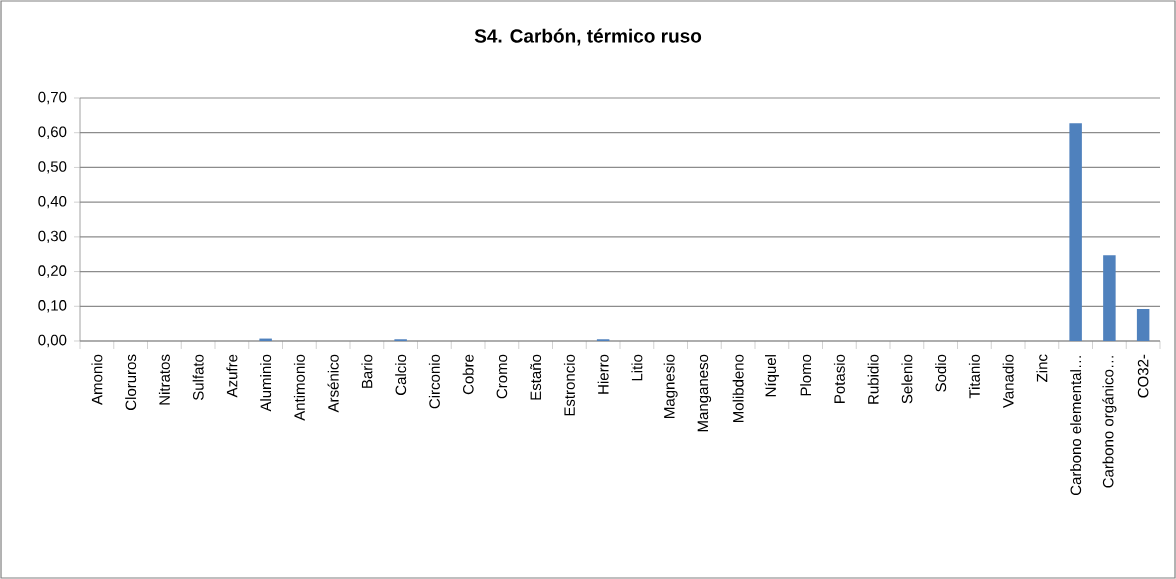 The width and height of the screenshot is (1176, 579). I want to click on x-tick-label: Amonio, so click(97, 379).